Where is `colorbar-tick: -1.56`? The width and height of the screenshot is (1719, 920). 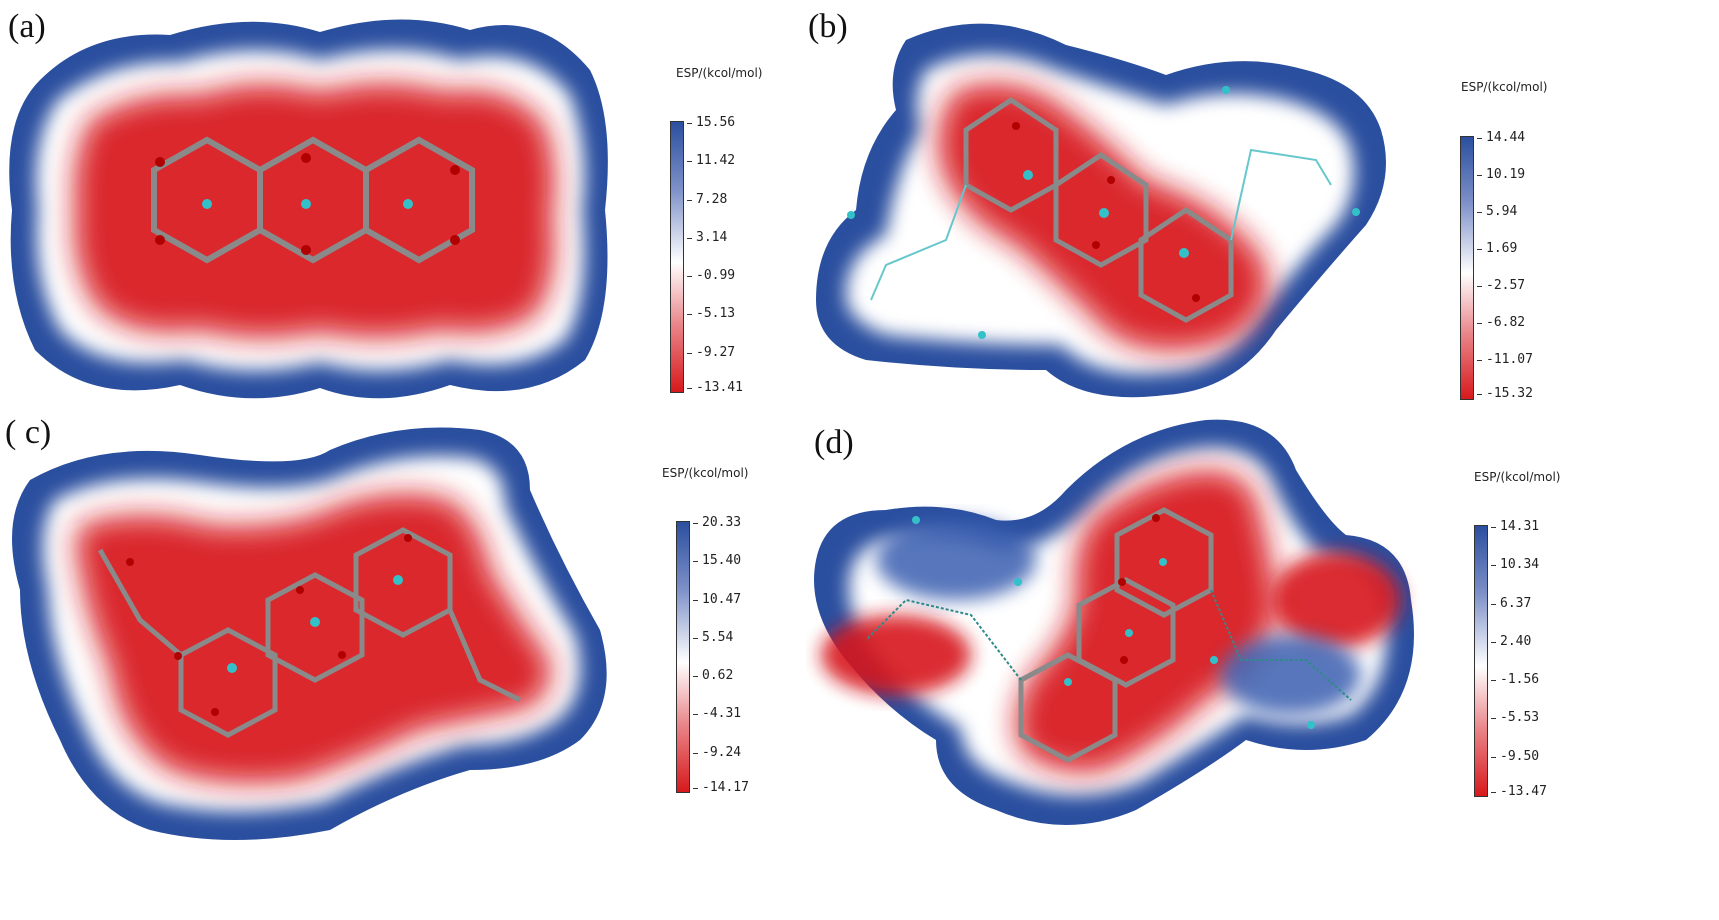
colorbar-tick: -1.56 is located at coordinates (1515, 679).